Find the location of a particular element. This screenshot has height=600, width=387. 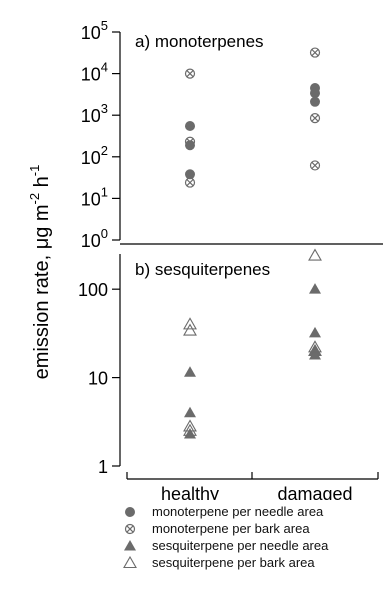

y-axis-label-main: emission rate, μg m is located at coordinates (42, 291).